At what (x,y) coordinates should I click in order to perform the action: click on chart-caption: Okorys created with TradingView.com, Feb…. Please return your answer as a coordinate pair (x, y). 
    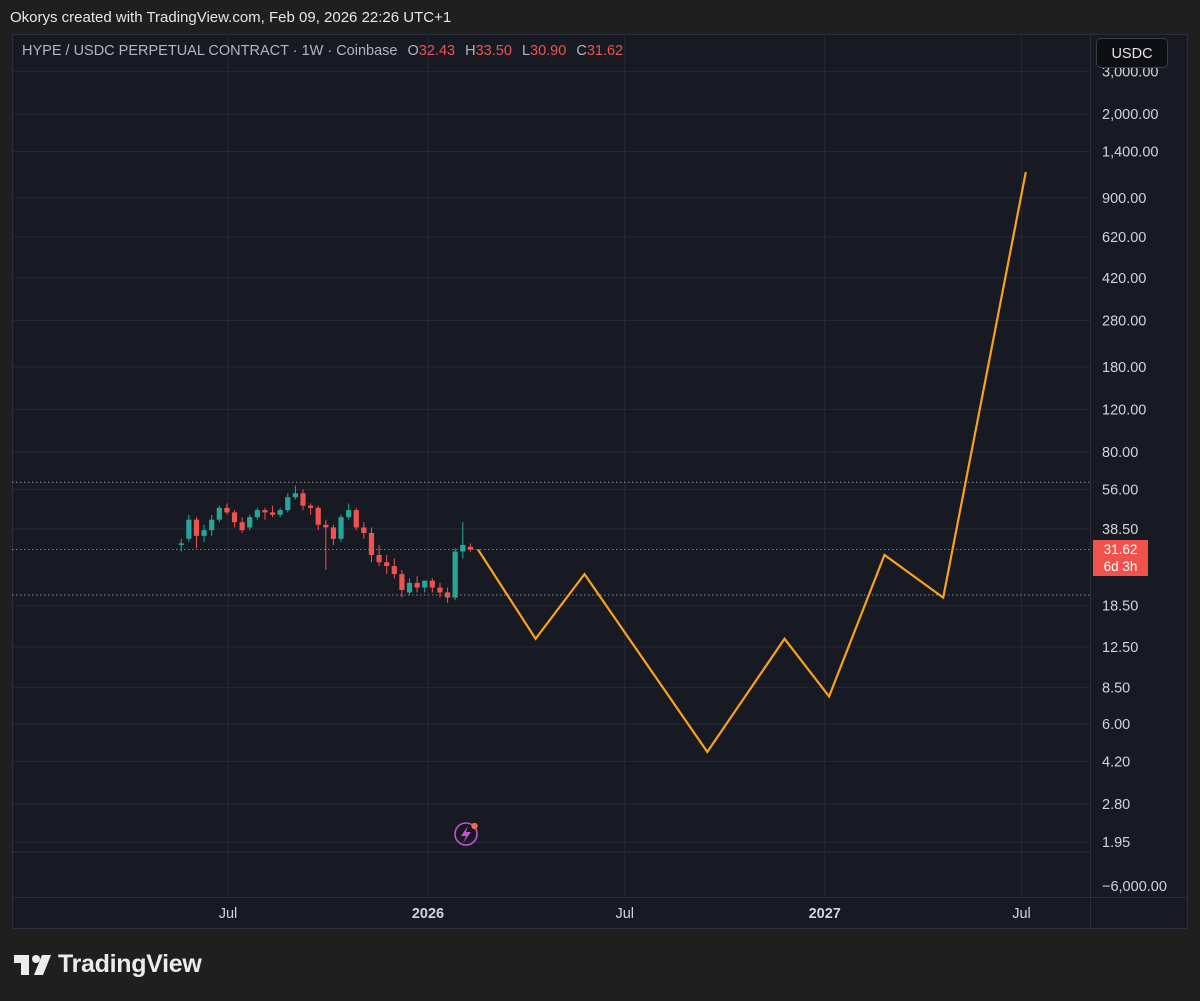
    Looking at the image, I should click on (231, 17).